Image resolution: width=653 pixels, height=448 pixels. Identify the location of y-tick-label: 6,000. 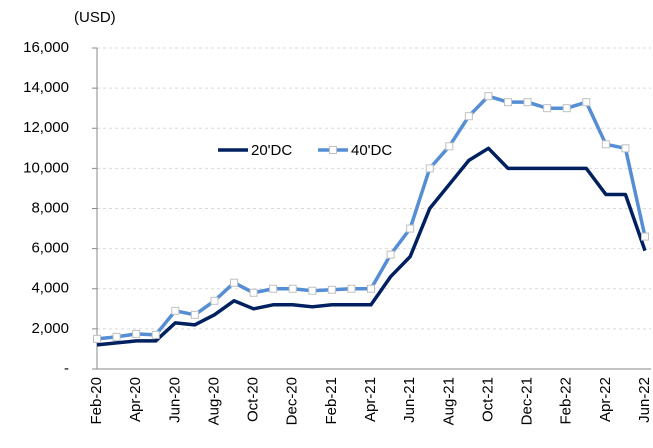
(50, 248).